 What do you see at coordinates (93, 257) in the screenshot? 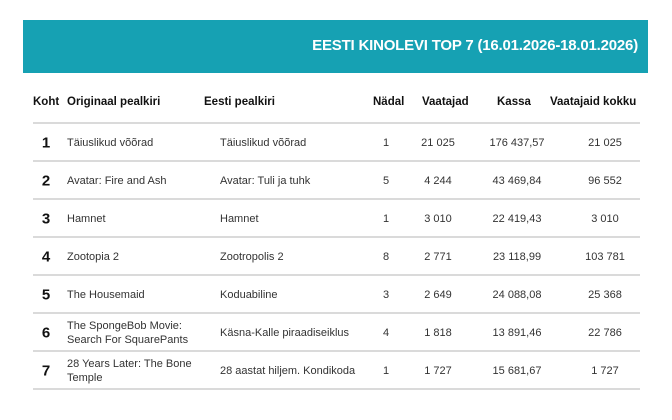
I see `original-title: Zootopia 2` at bounding box center [93, 257].